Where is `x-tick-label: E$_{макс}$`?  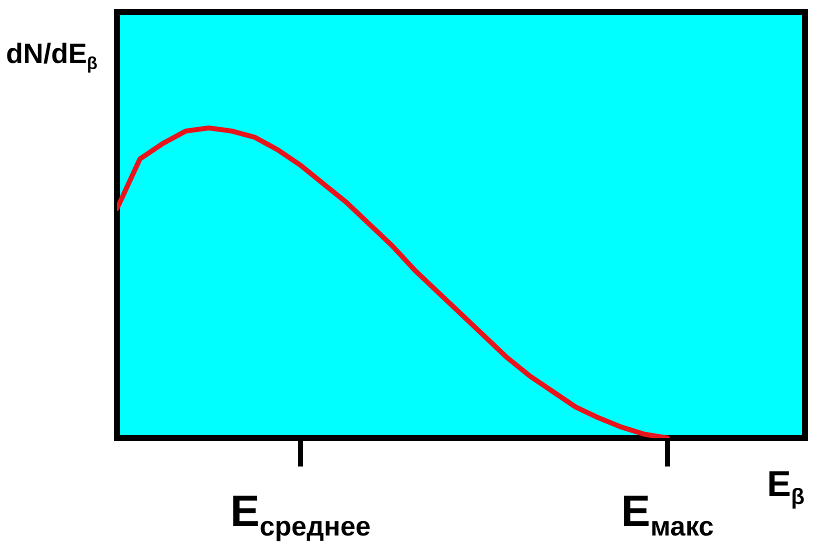
x-tick-label: E$_{макс}$ is located at coordinates (667, 514).